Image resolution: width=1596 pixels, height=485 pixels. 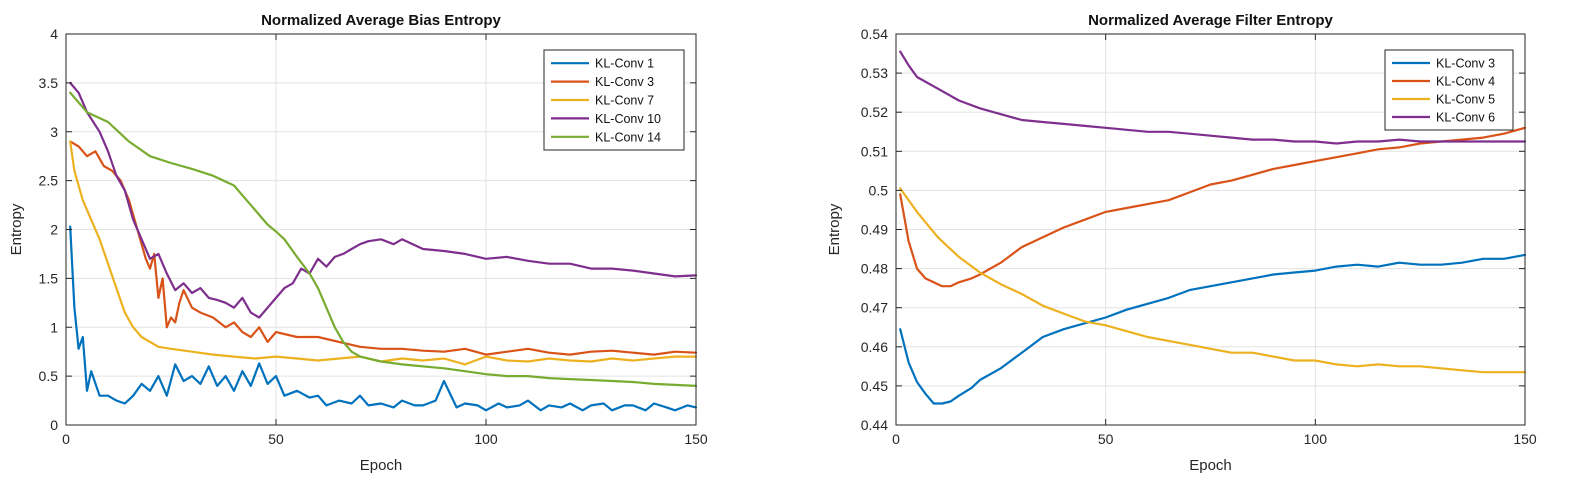 I want to click on legend-item: KL-Conv 1, so click(x=602, y=64).